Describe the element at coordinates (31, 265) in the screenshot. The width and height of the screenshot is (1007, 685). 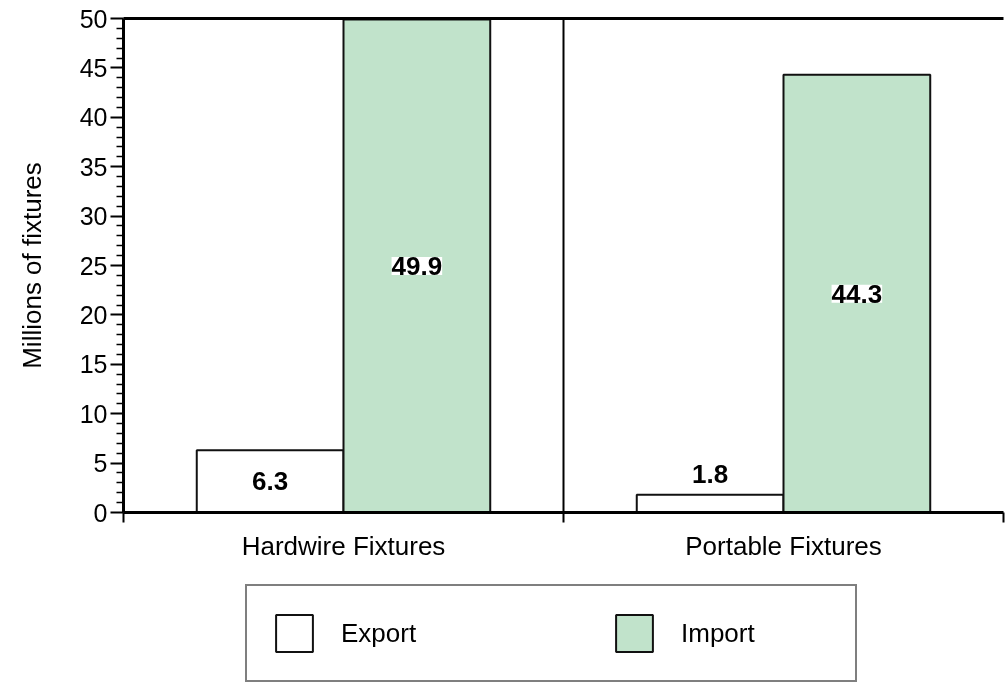
I see `y-axis-title: Millions of fixtures` at that location.